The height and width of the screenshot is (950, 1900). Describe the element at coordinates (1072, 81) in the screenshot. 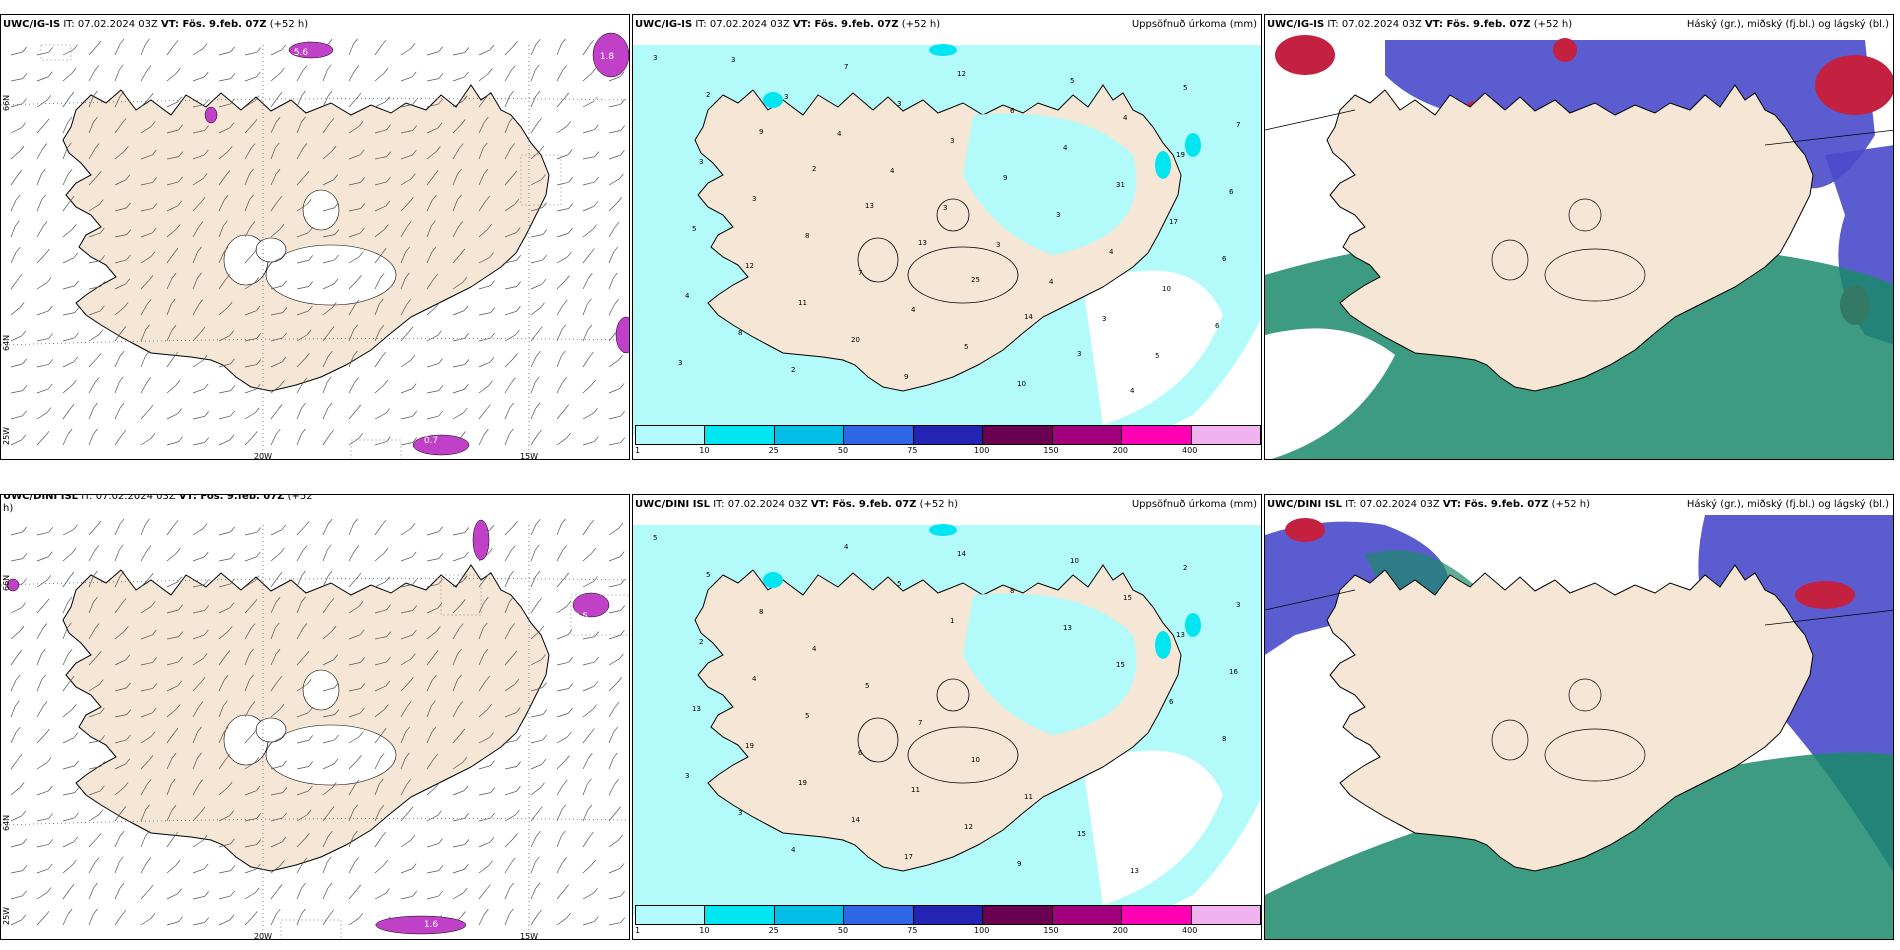

I see `precip-amount-label: 5` at that location.